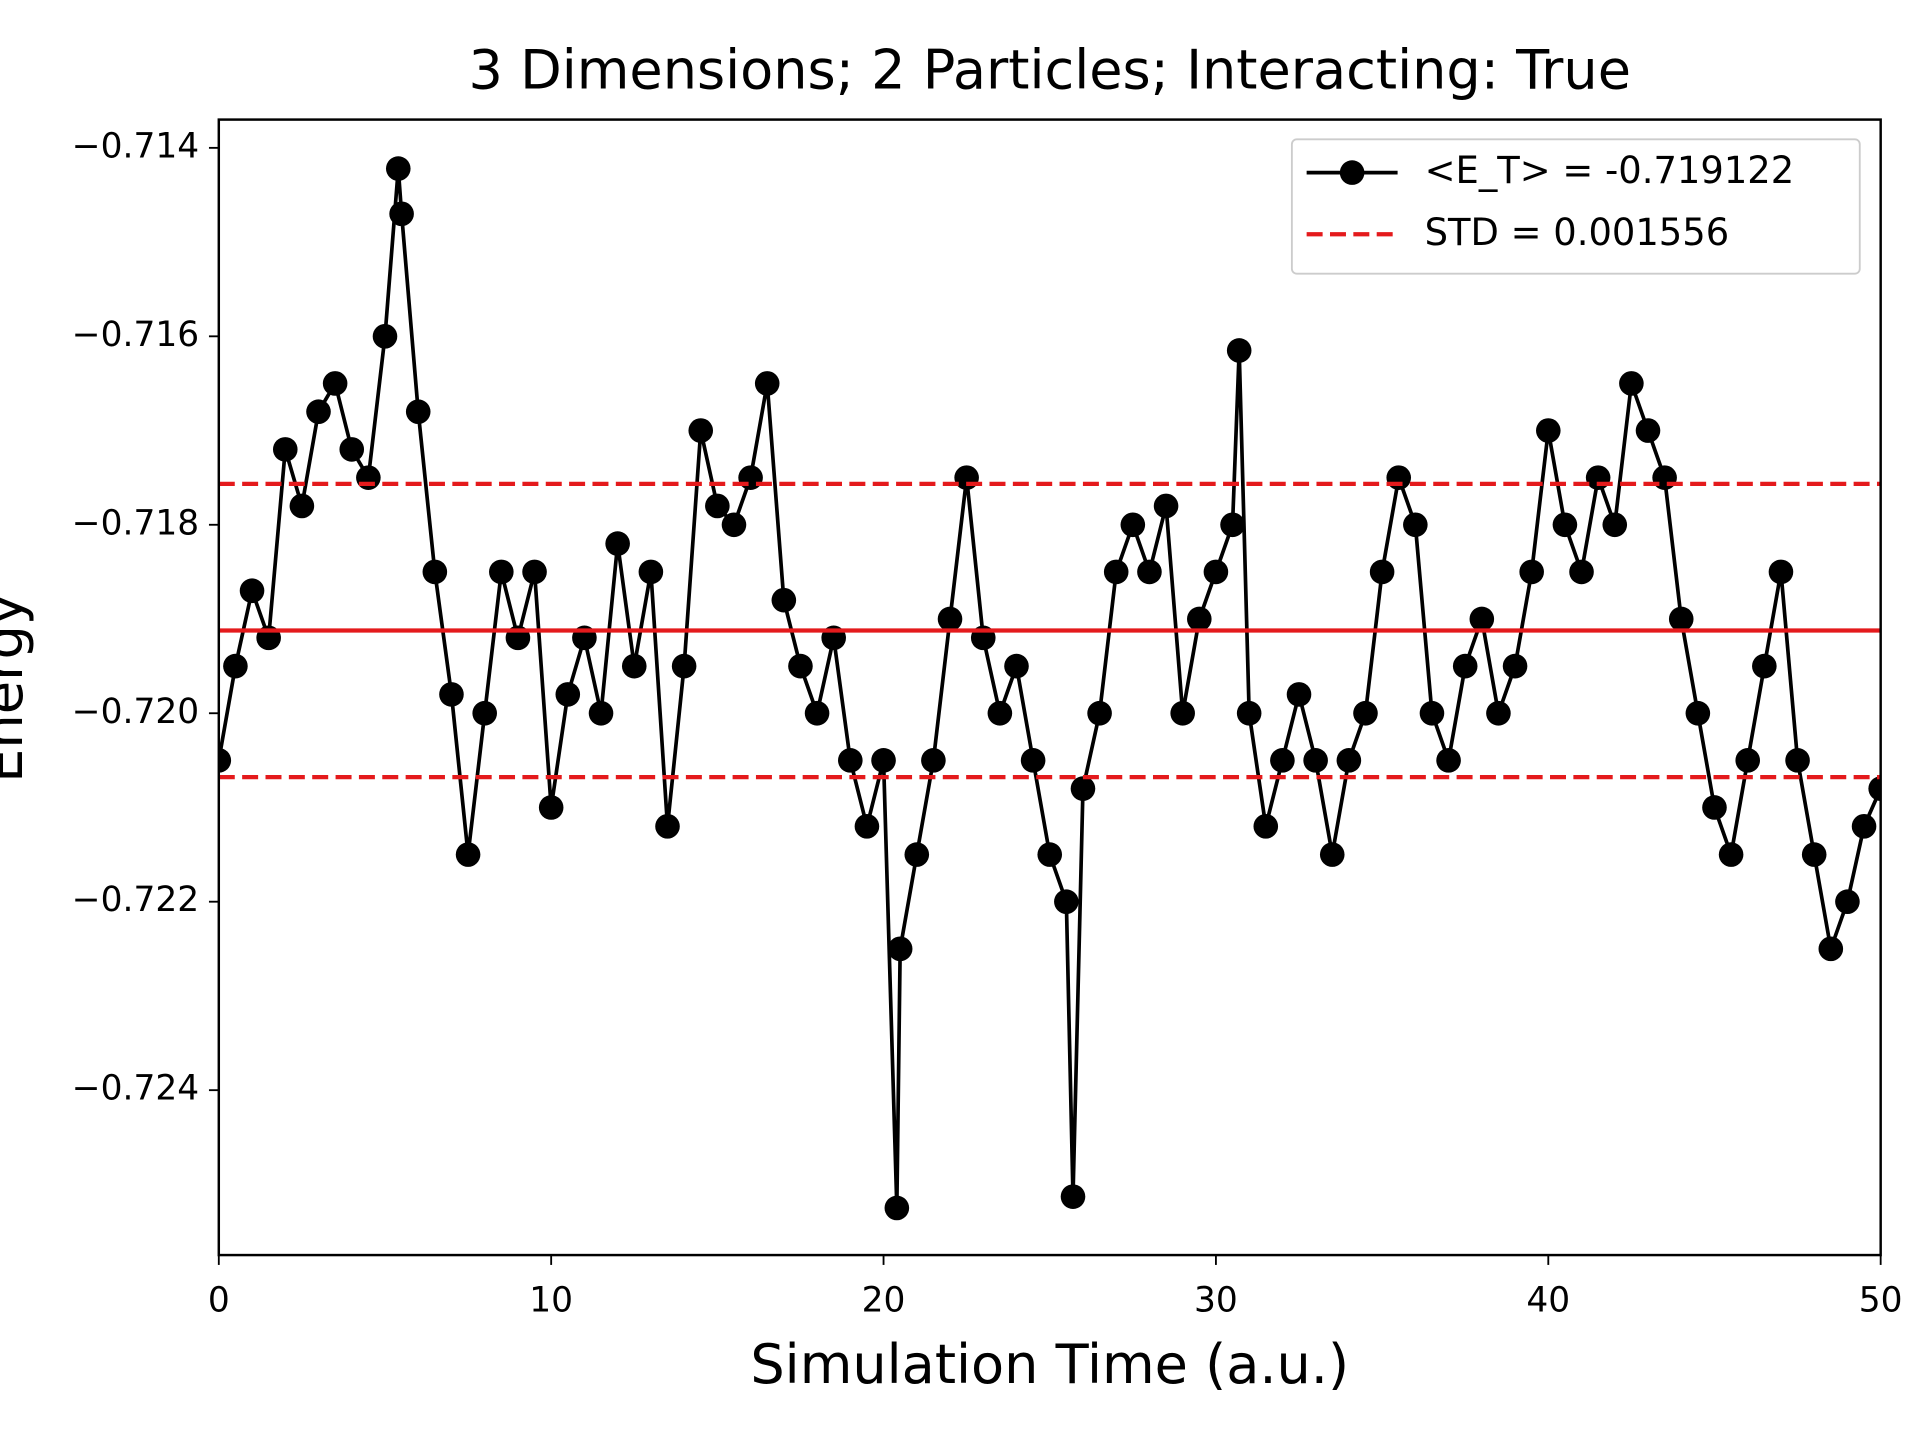 The height and width of the screenshot is (1440, 1920). Describe the element at coordinates (1548, 1300) in the screenshot. I see `x-tick-label: 40` at that location.